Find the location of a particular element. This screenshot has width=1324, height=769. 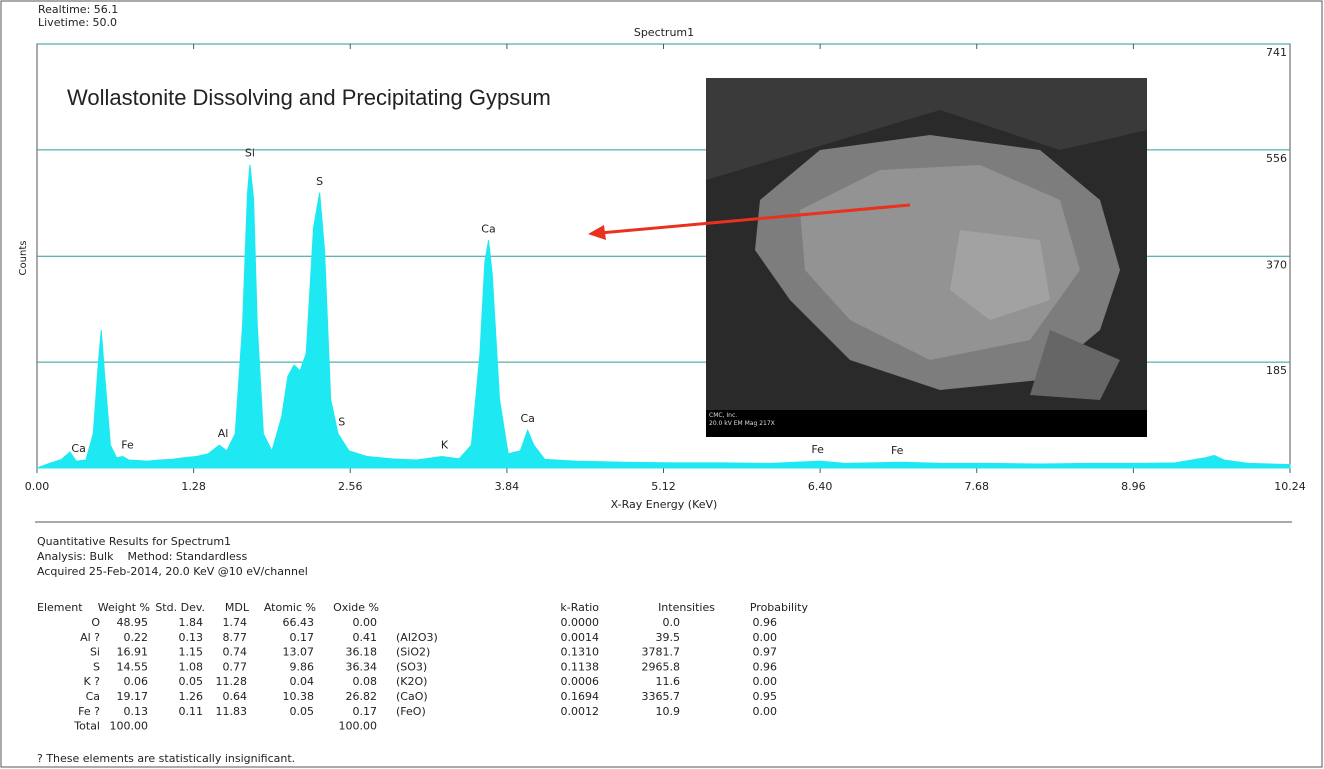

table-cell: 0.95 is located at coordinates (765, 696).